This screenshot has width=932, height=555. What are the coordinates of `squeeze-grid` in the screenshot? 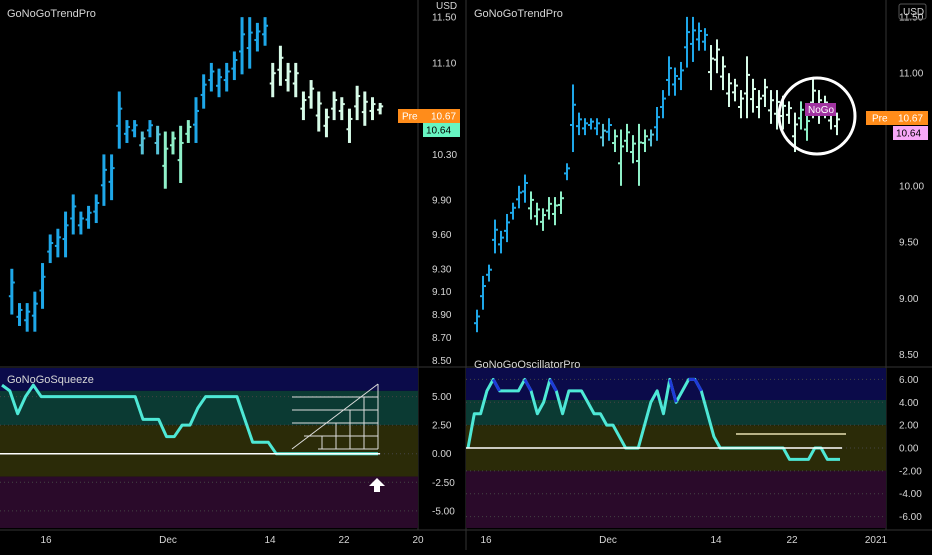 It's located at (335, 416).